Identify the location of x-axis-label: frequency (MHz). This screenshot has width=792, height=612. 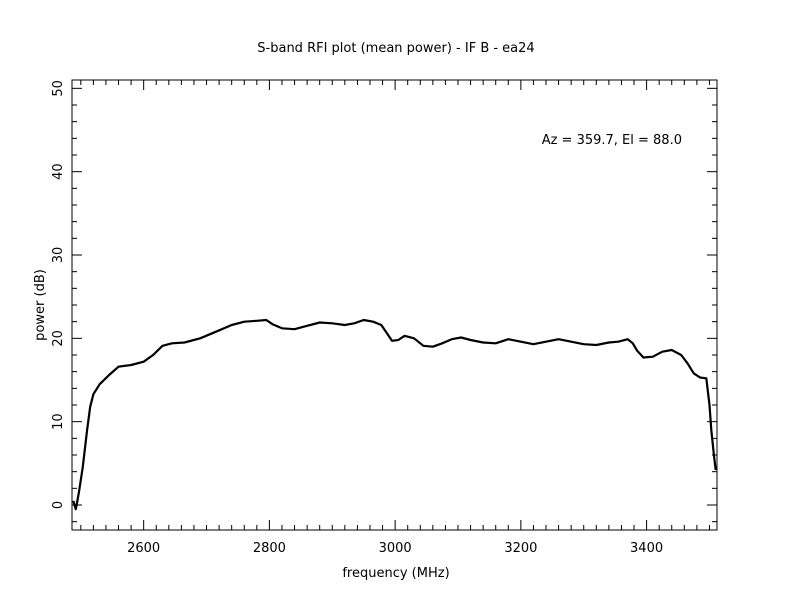
(395, 573).